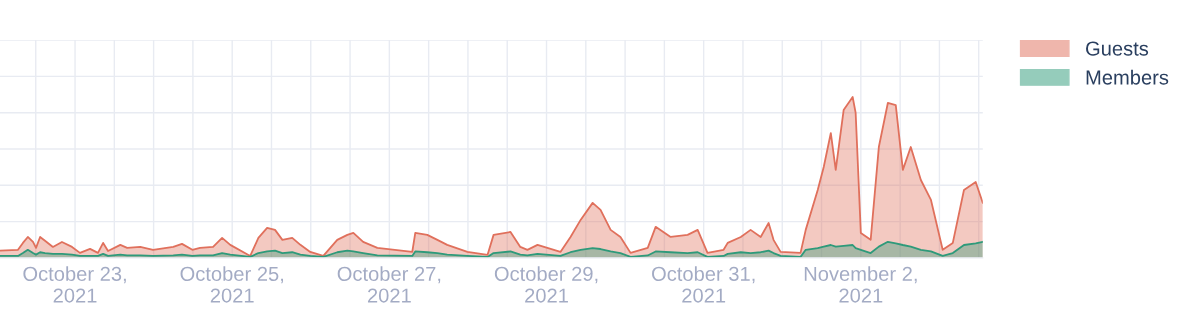 This screenshot has height=326, width=1200. Describe the element at coordinates (546, 284) in the screenshot. I see `x-tick-label: October 29, 2021` at that location.